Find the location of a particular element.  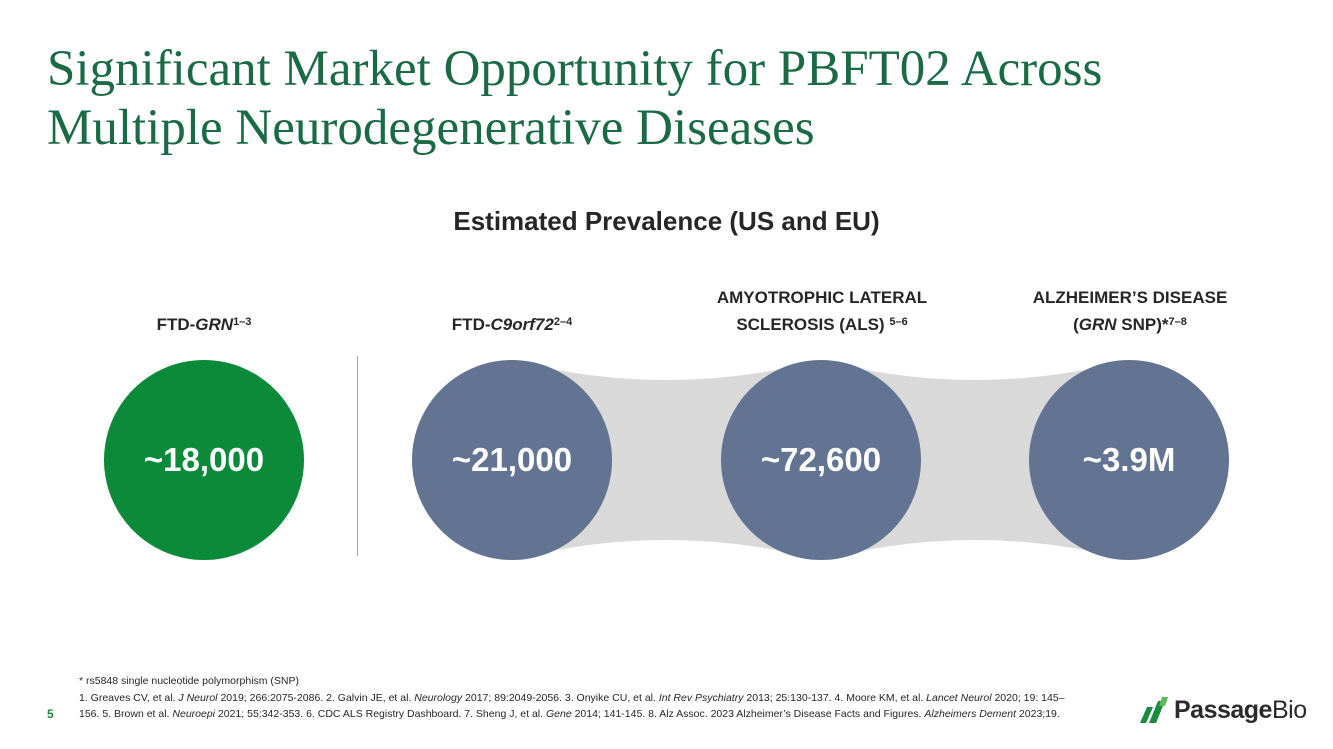

label-ftd-grn: FTD-GRN1–3 is located at coordinates (204, 324).